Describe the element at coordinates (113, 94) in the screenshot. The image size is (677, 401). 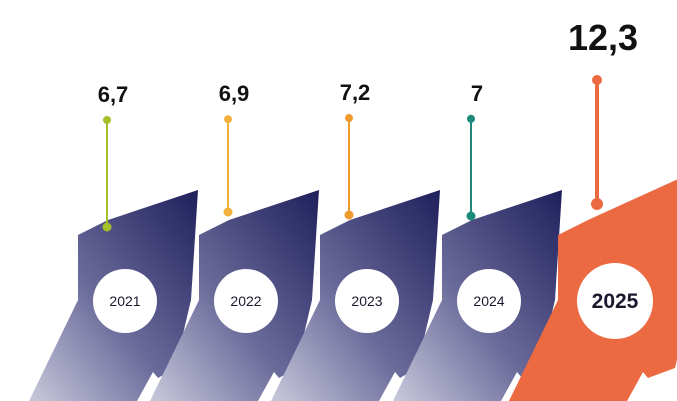
I see `data-label-2021: 6,7` at that location.